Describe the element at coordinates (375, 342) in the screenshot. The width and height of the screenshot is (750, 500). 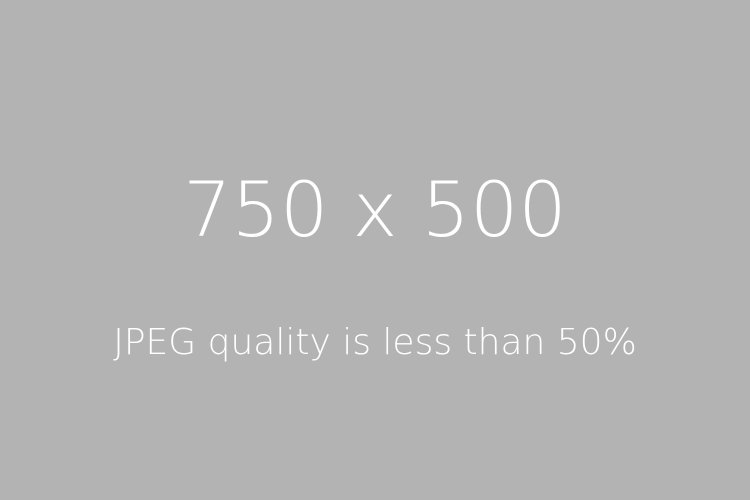
I see `quality-caption: JPEG quality is less than 50%` at that location.